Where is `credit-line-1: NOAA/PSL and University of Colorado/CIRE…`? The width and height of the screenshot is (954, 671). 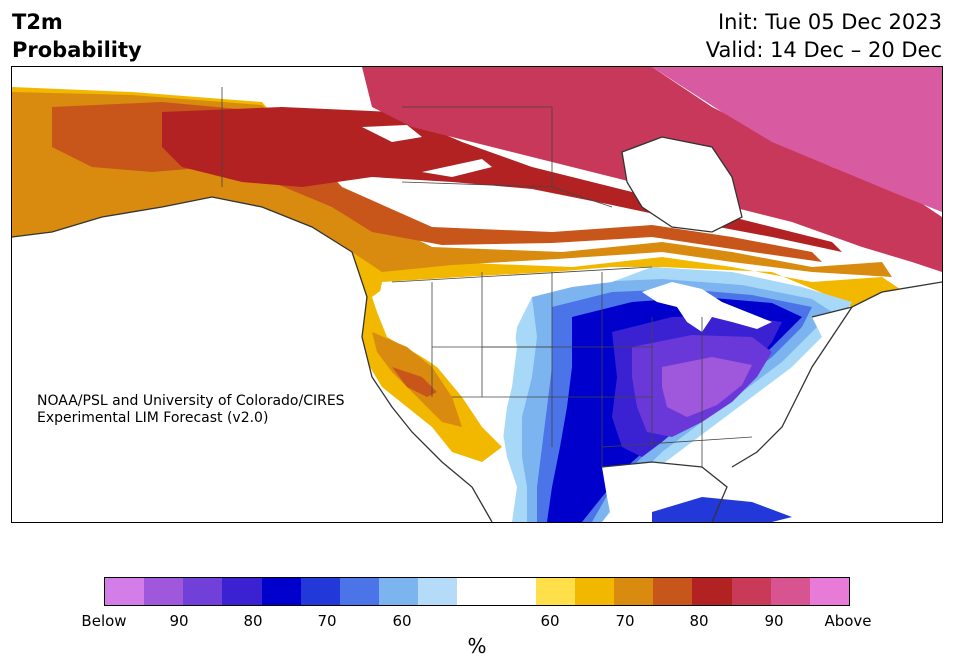
credit-line-1: NOAA/PSL and University of Colorado/CIRE… is located at coordinates (191, 401).